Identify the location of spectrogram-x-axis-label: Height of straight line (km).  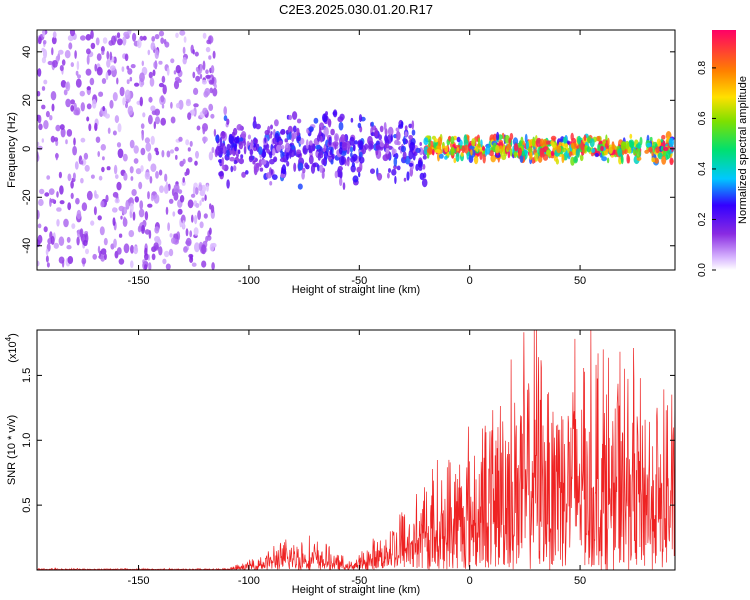
(356, 290).